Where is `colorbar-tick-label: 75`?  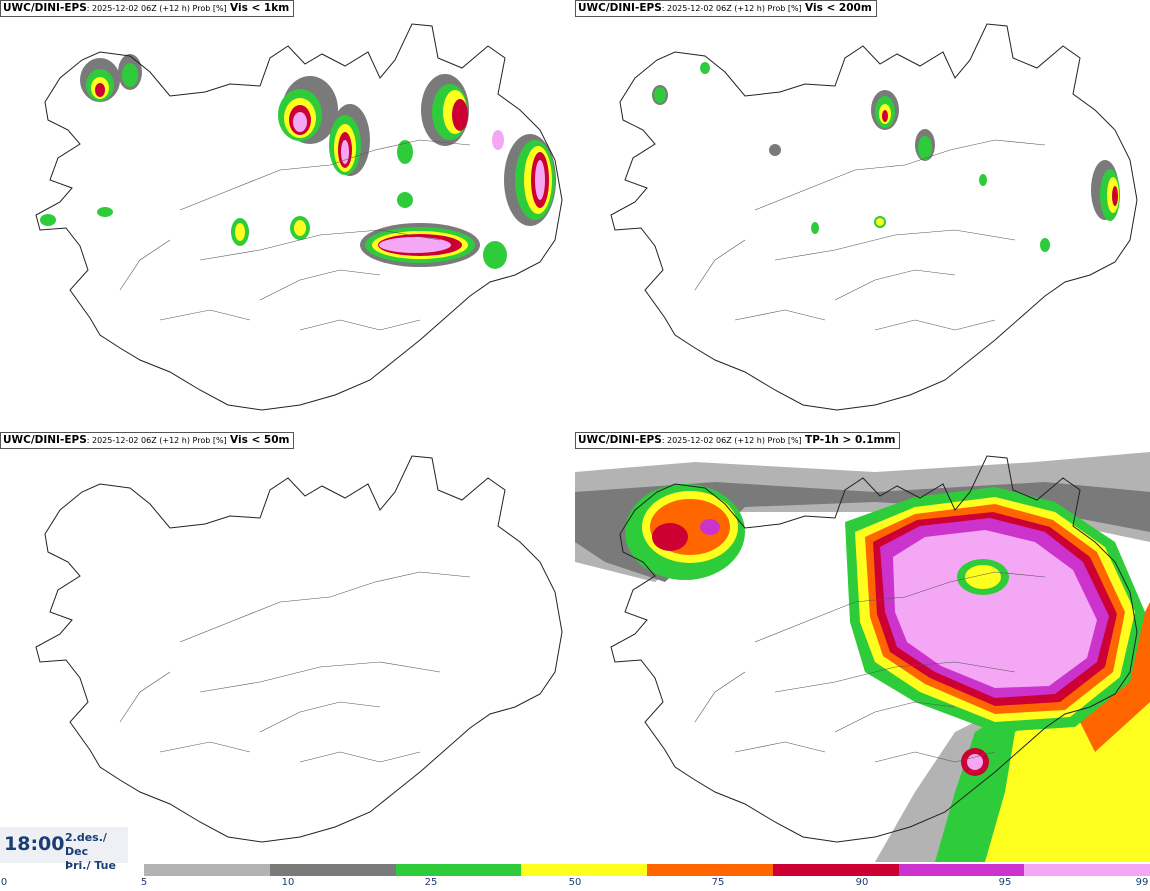 colorbar-tick-label: 75 is located at coordinates (718, 882).